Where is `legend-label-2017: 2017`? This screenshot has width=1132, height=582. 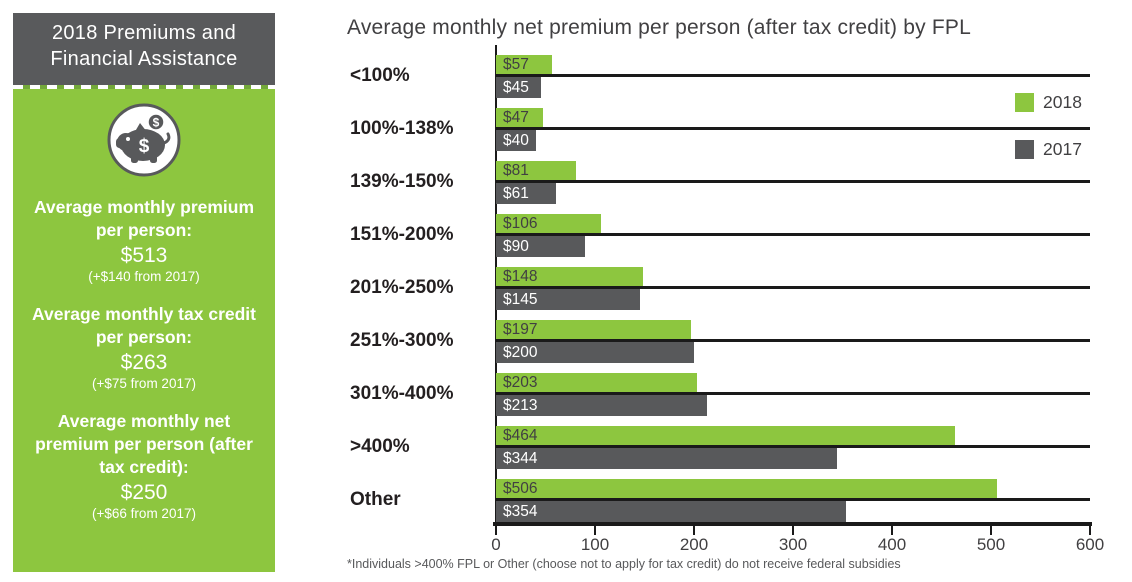 legend-label-2017: 2017 is located at coordinates (1062, 149).